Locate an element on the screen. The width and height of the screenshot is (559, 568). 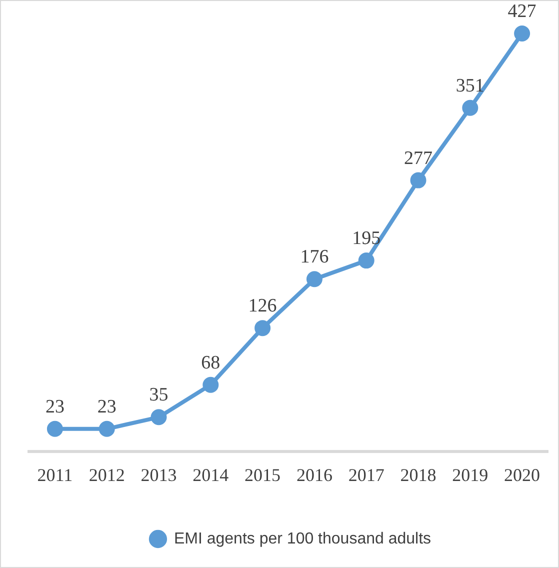
x-tick-label: 2013 is located at coordinates (158, 474).